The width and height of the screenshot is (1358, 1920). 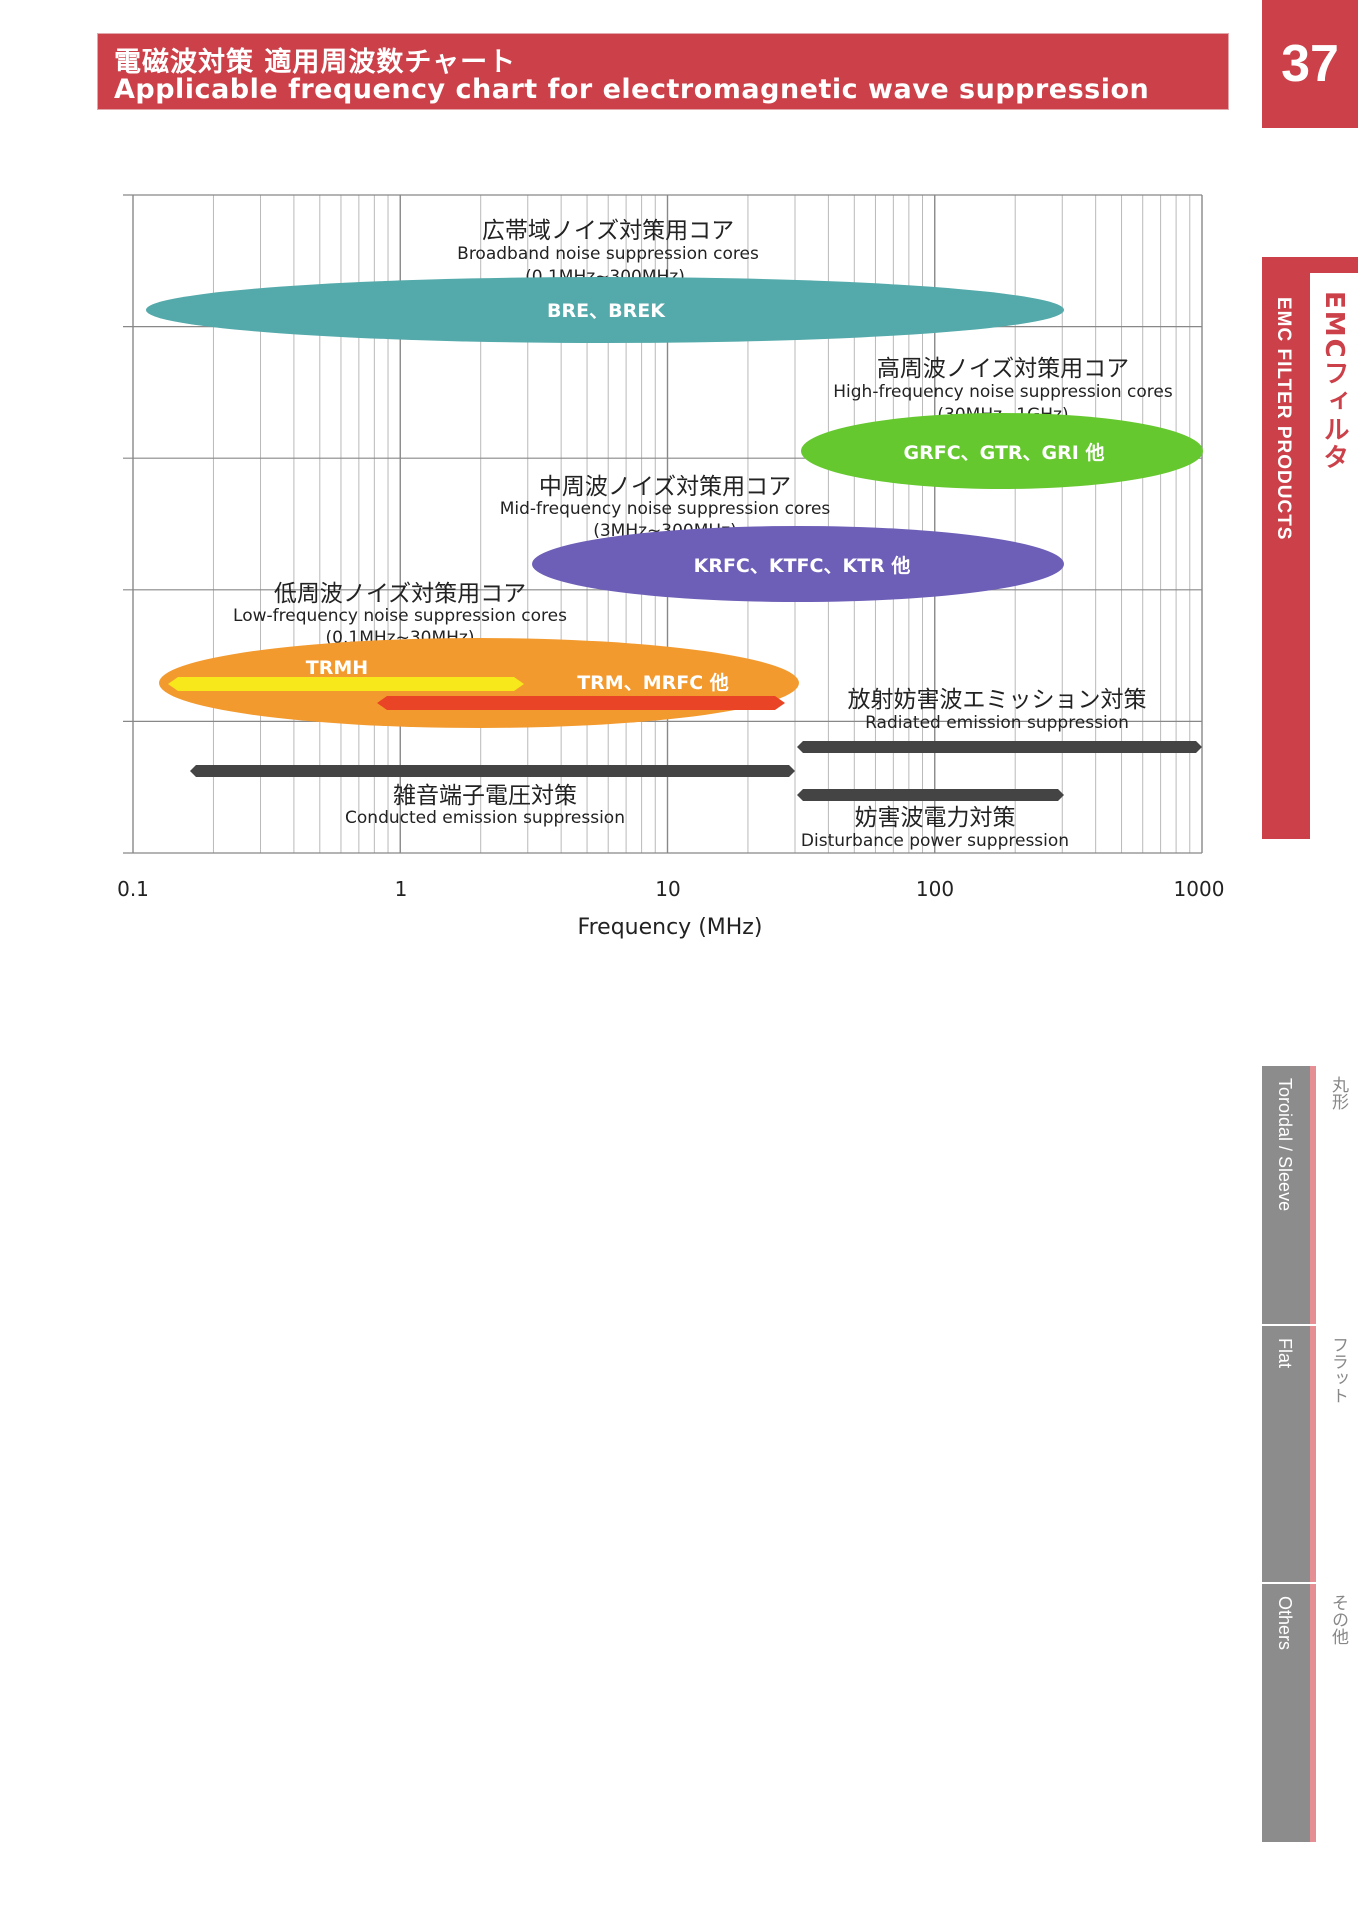 What do you see at coordinates (608, 231) in the screenshot?
I see `broadband-title-jp: 広帯域ノイズ対策用コア` at bounding box center [608, 231].